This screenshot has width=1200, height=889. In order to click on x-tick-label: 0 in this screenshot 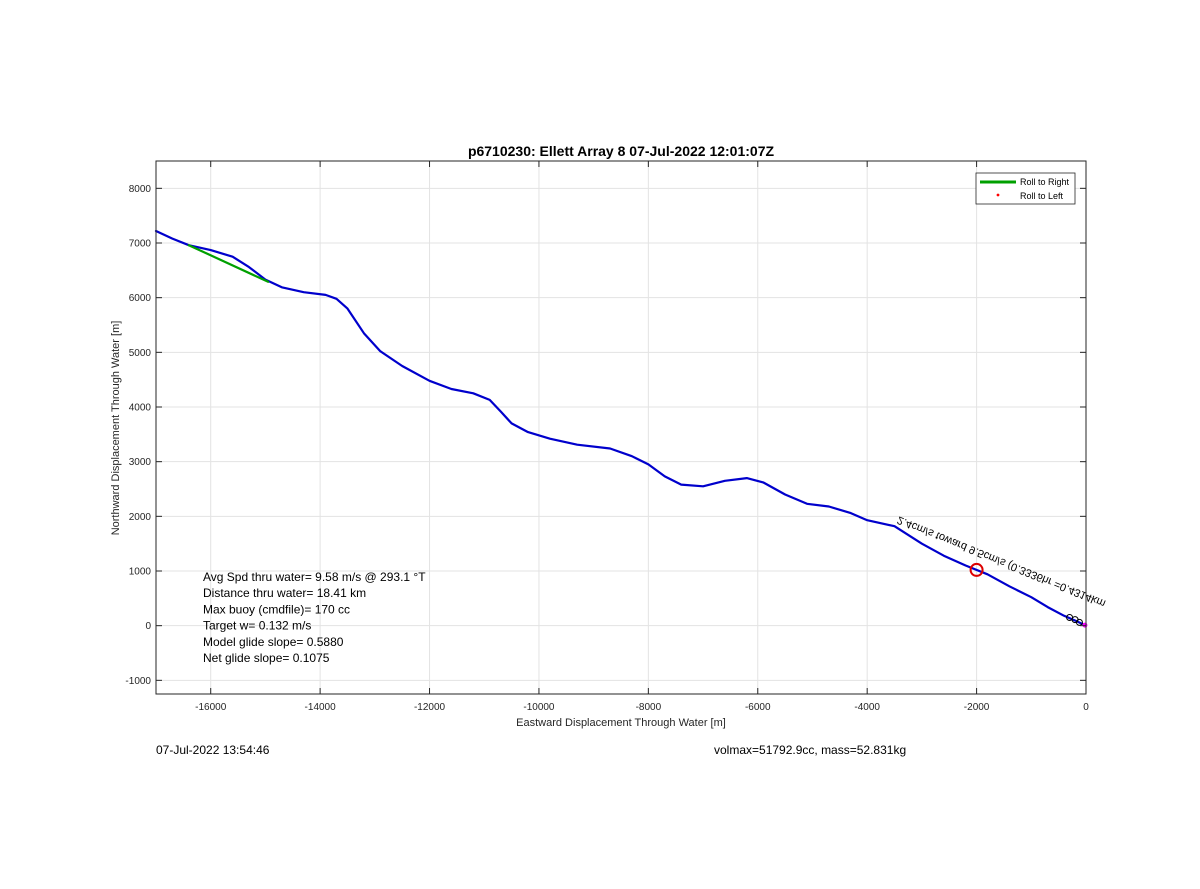, I will do `click(1086, 707)`.